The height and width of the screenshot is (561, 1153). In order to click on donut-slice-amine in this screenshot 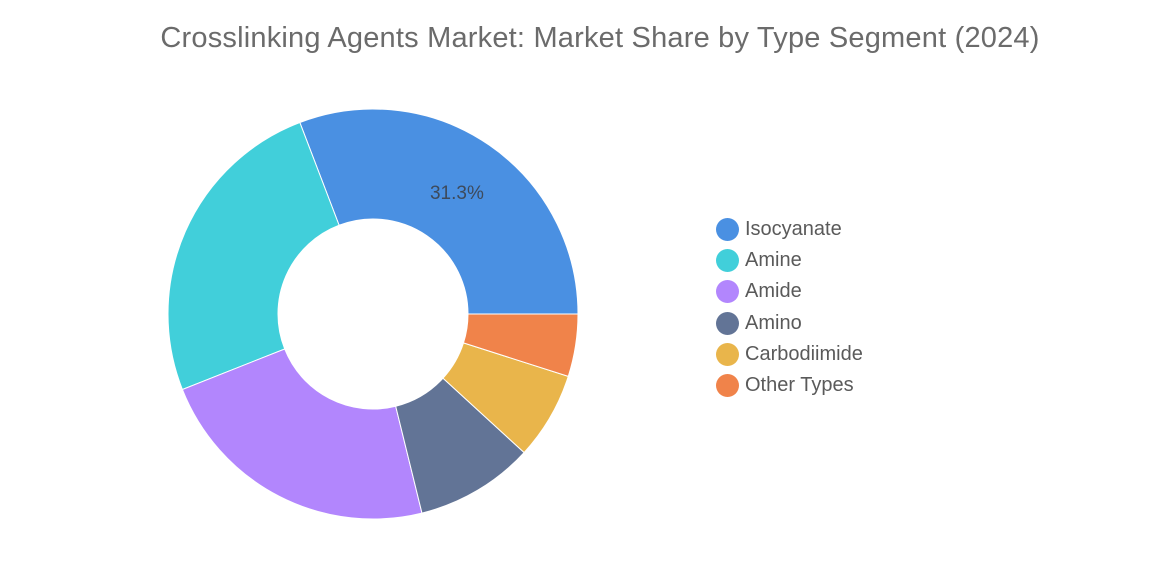, I will do `click(253, 256)`.